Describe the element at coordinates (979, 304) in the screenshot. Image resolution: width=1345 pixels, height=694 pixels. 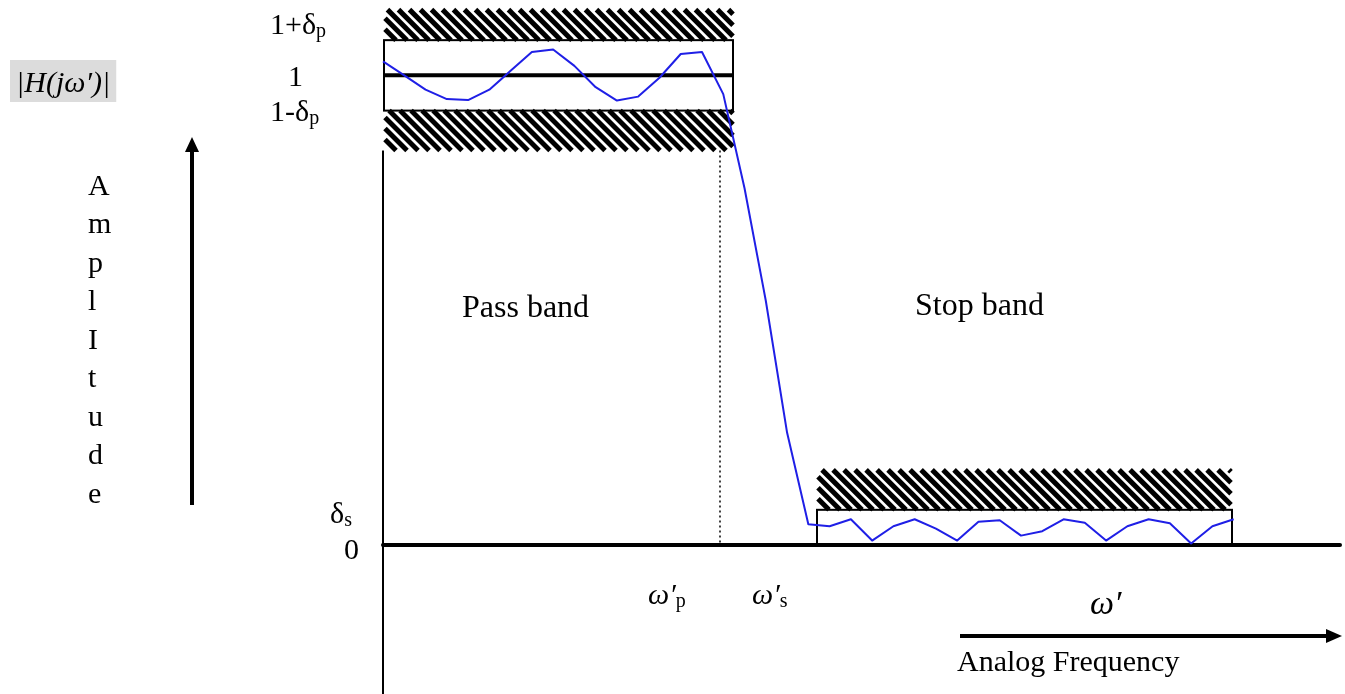
I see `annotation: Stop band` at that location.